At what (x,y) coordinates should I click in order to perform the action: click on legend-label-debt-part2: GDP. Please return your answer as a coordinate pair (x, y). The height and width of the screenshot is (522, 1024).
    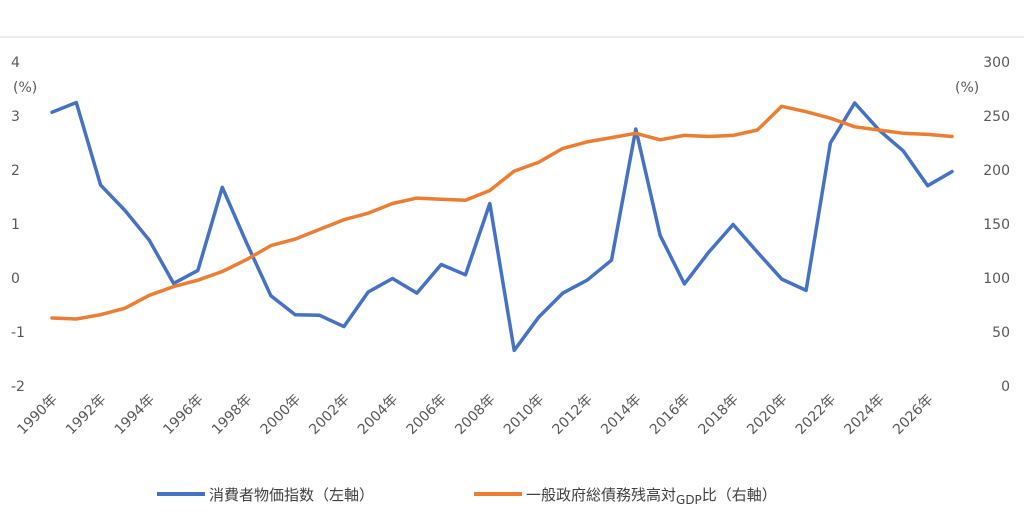
    Looking at the image, I should click on (689, 500).